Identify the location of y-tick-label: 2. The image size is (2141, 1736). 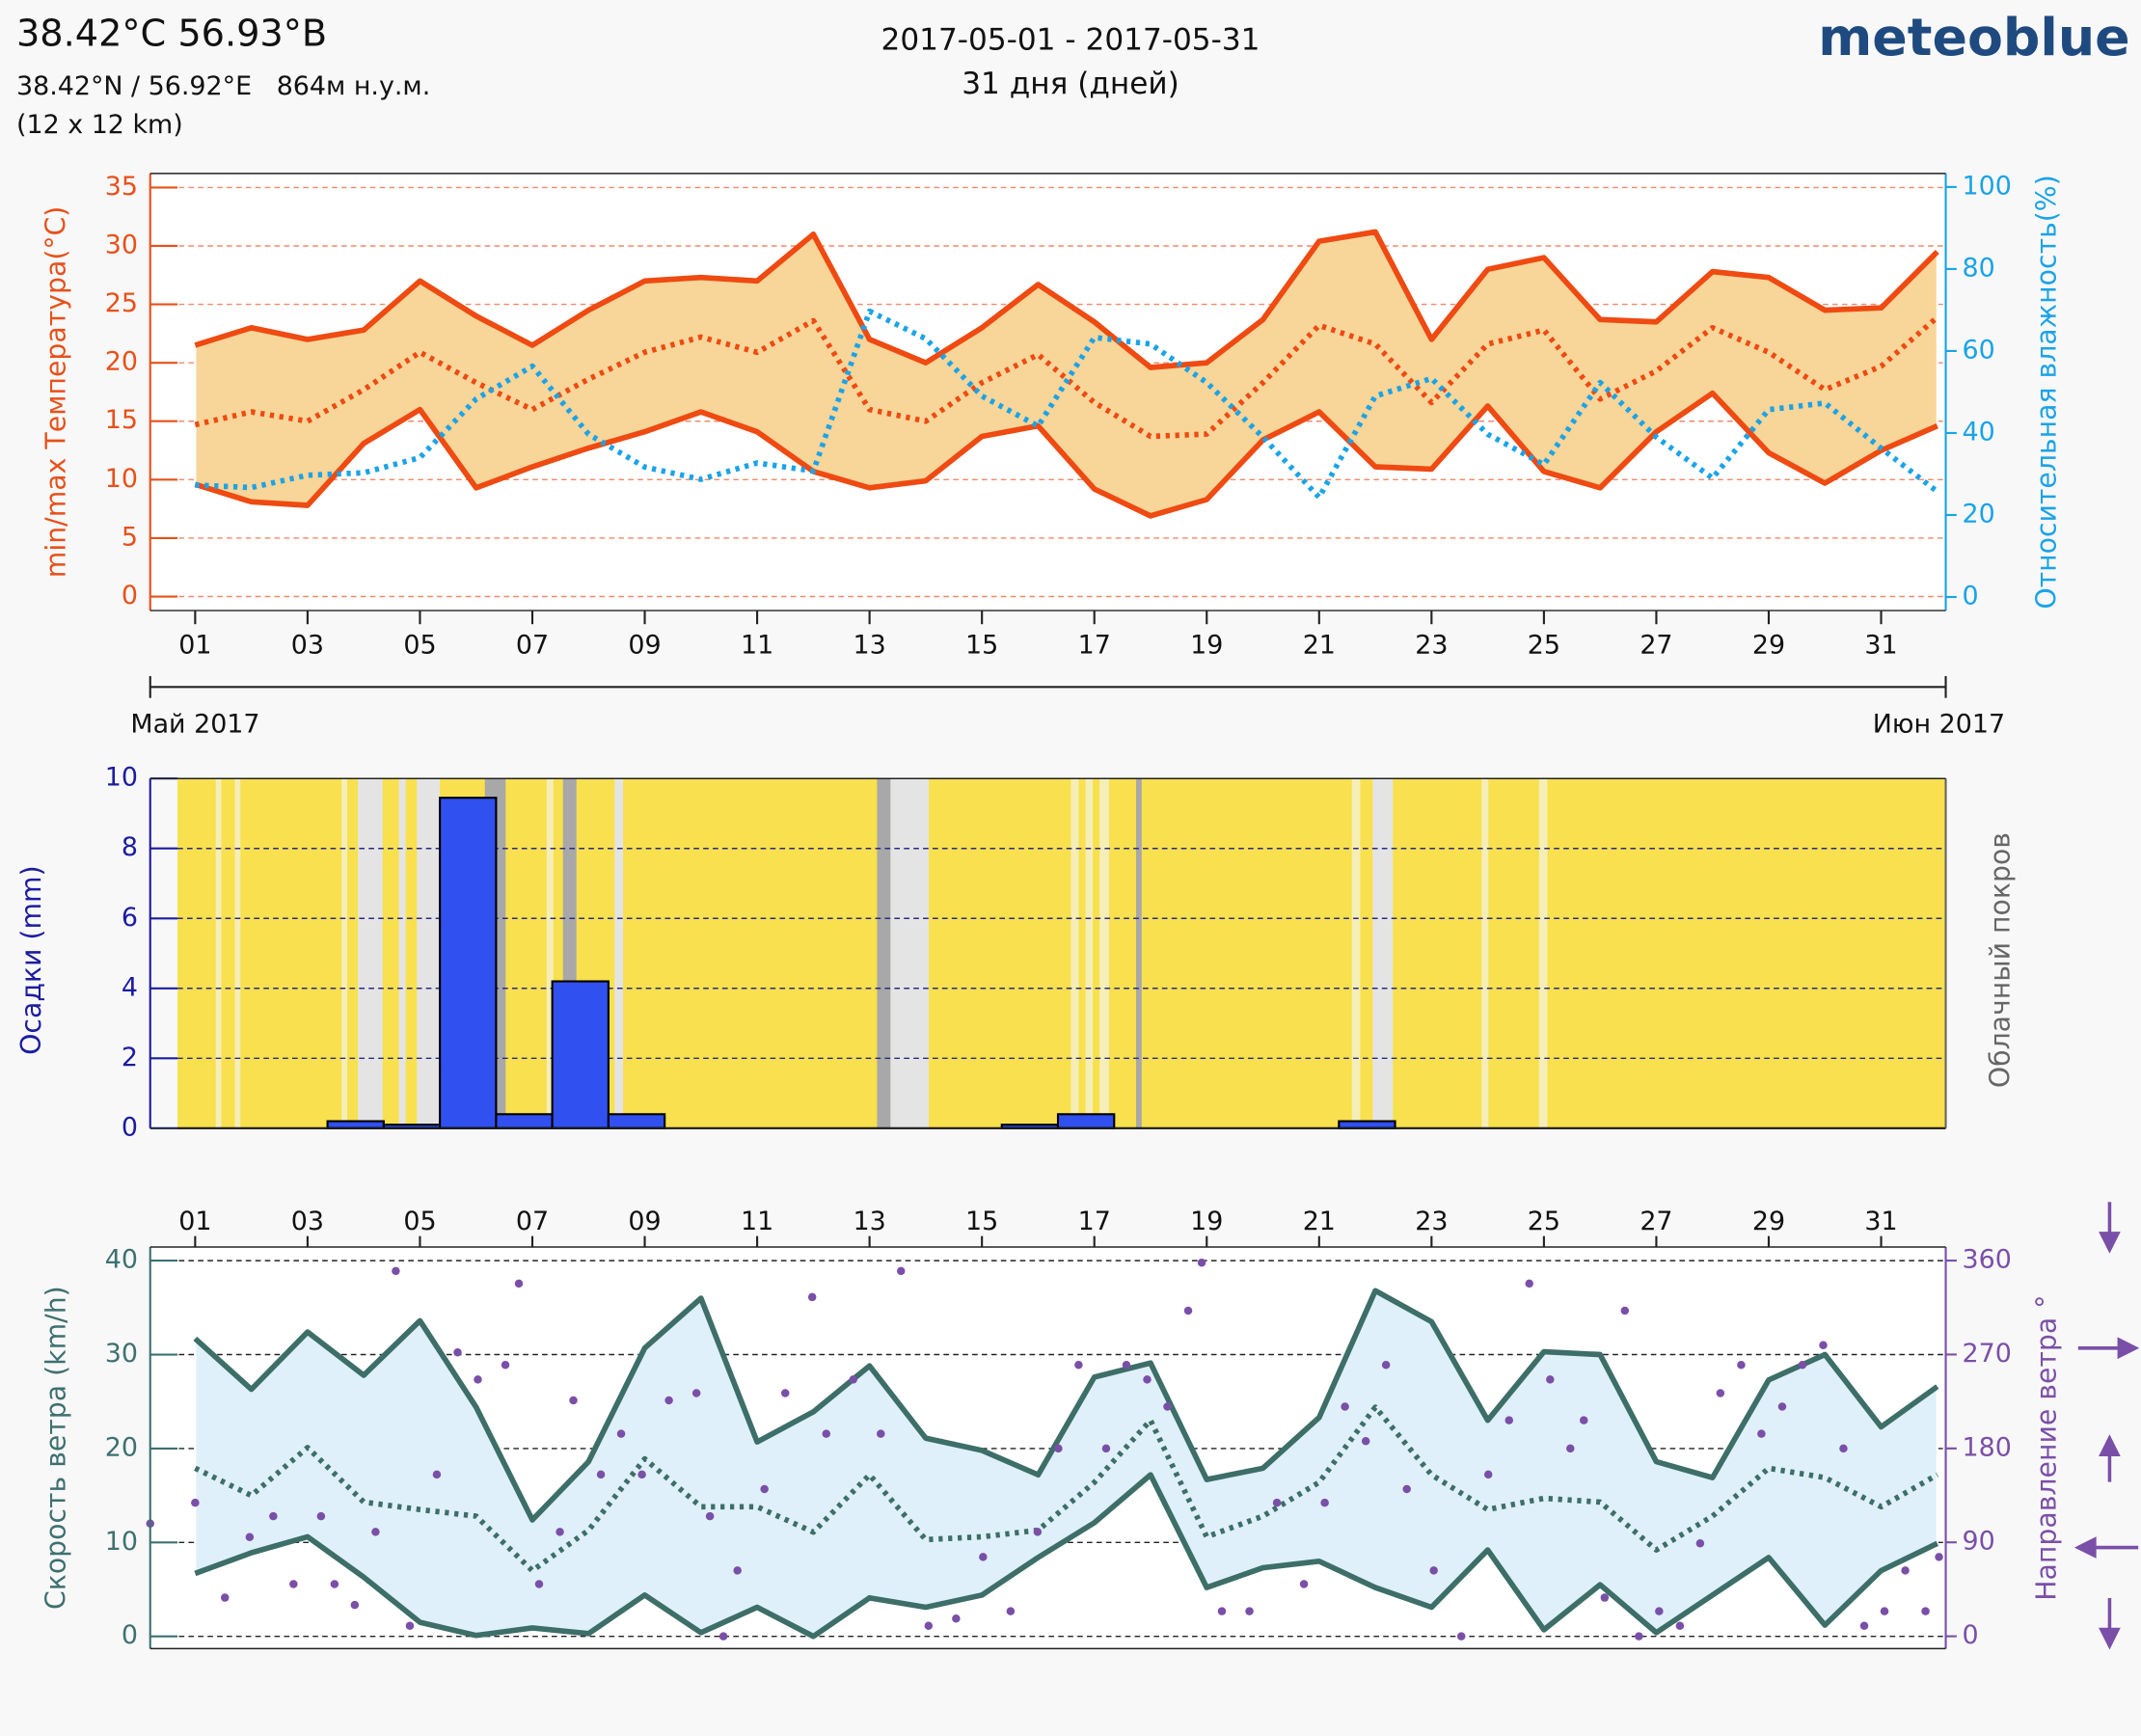
(130, 1058).